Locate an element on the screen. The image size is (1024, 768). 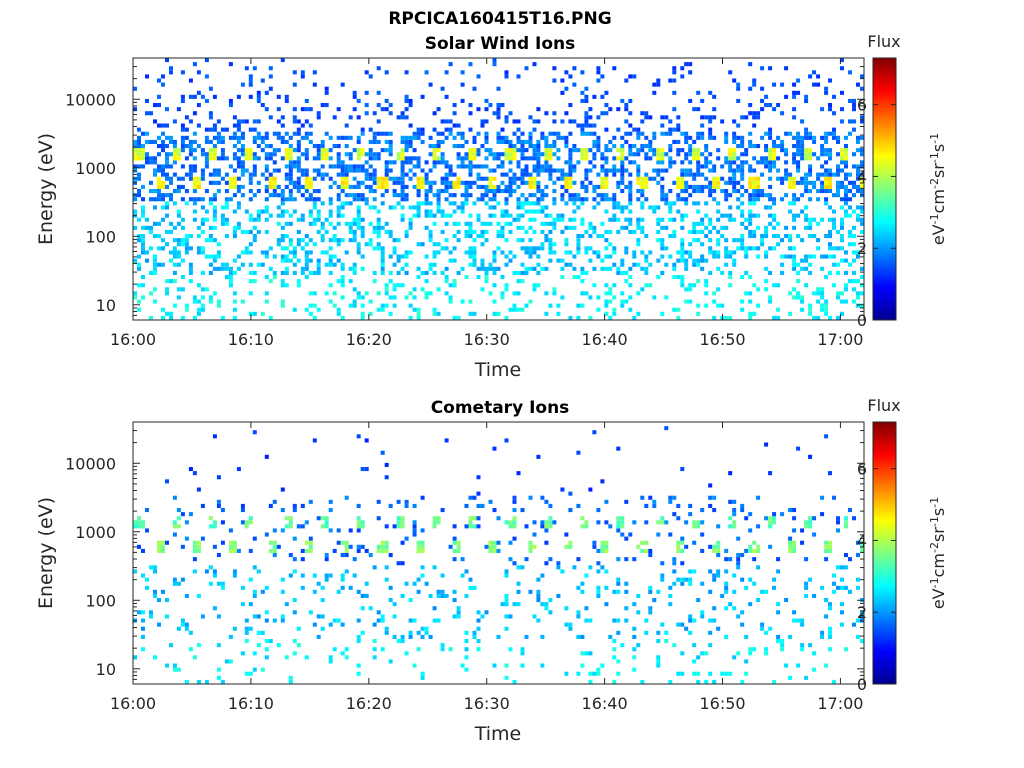
x-tick-label: 16:10 is located at coordinates (251, 339).